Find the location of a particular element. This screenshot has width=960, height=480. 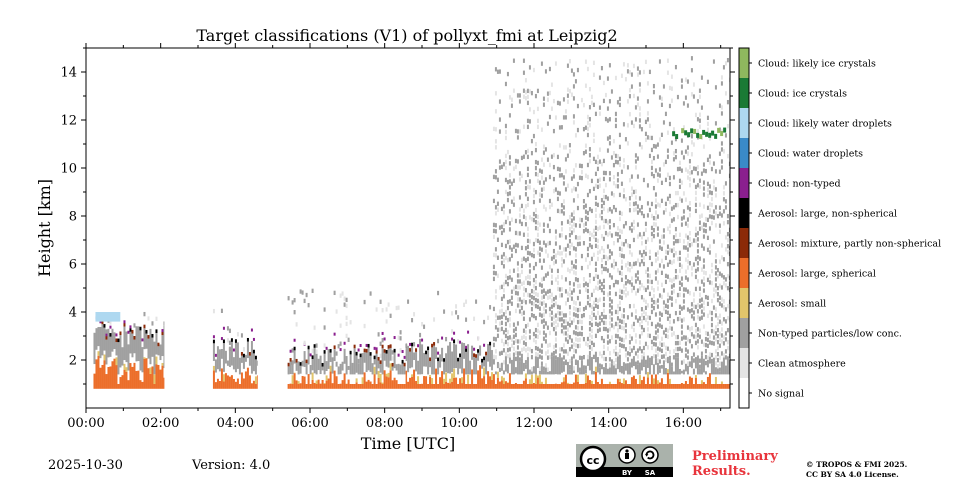

x-tick-label-2: 04:00 is located at coordinates (235, 423).